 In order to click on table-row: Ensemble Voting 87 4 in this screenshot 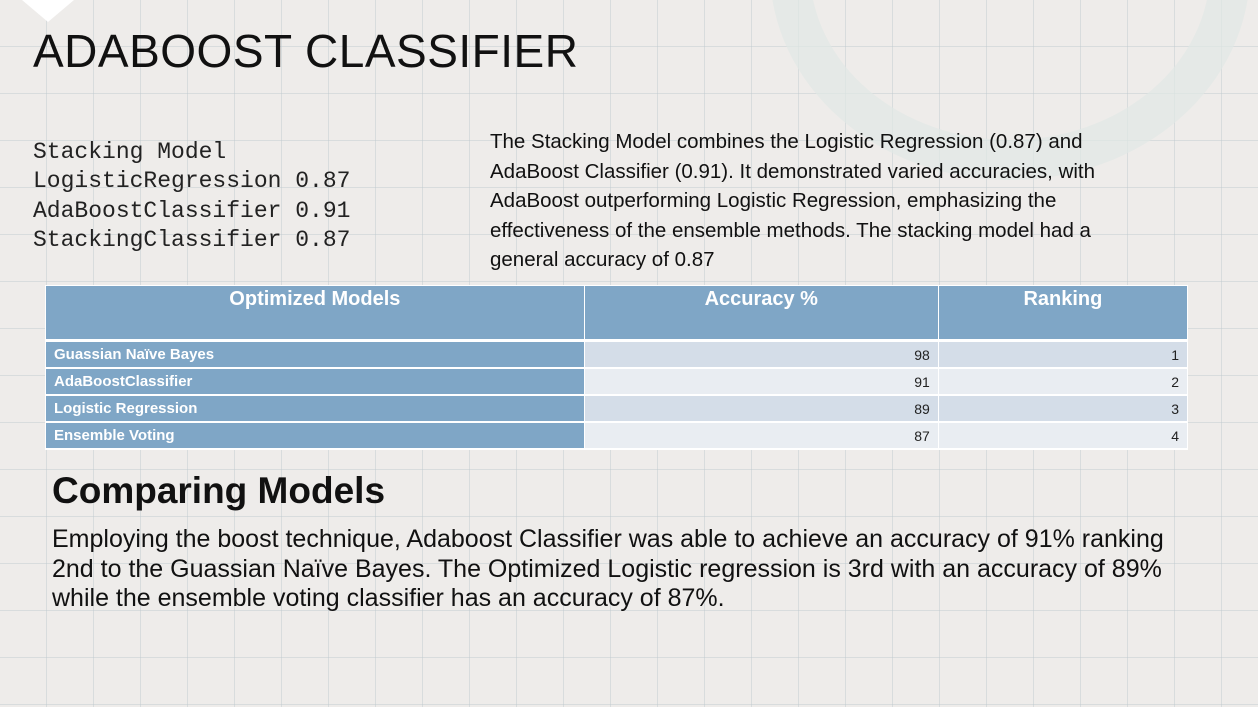, I will do `click(617, 435)`.